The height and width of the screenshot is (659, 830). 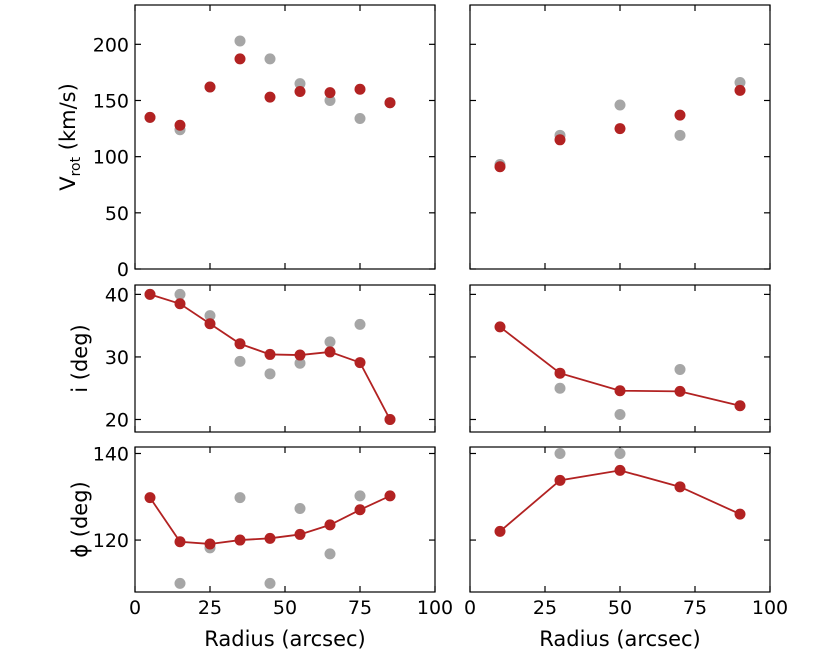 What do you see at coordinates (770, 608) in the screenshot?
I see `x-tick-label: 100` at bounding box center [770, 608].